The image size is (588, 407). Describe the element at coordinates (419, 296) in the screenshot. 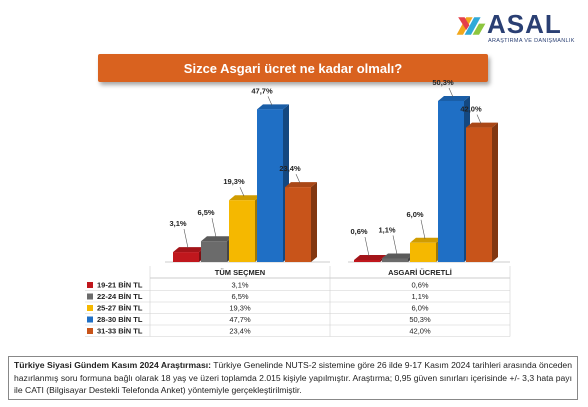

I see `table-value: 1,1%` at that location.